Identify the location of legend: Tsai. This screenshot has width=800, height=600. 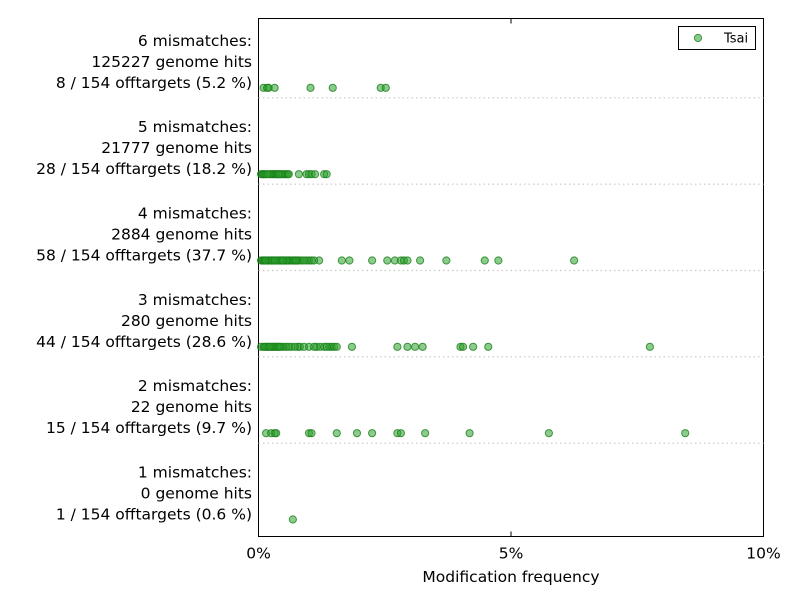
(717, 38).